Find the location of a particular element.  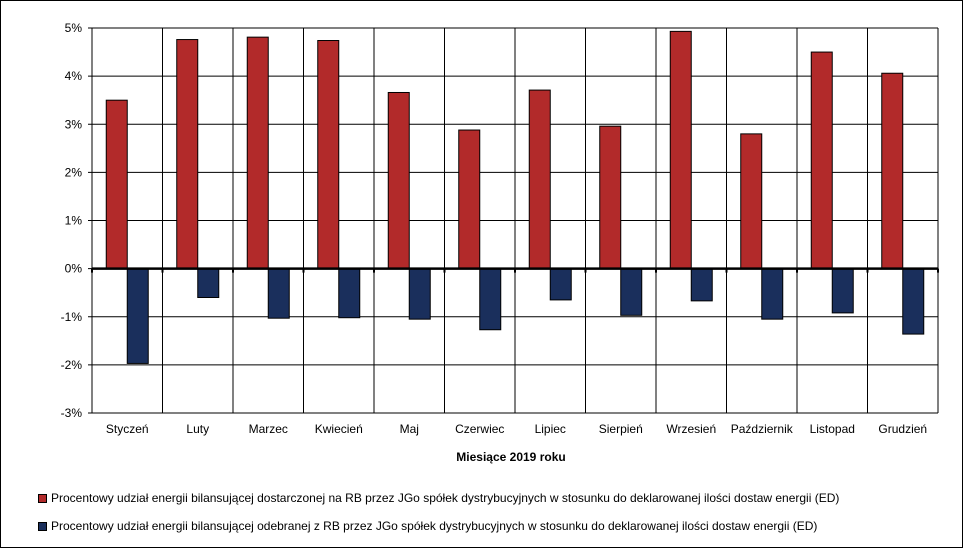

x-category-label: Styczeń is located at coordinates (127, 429).